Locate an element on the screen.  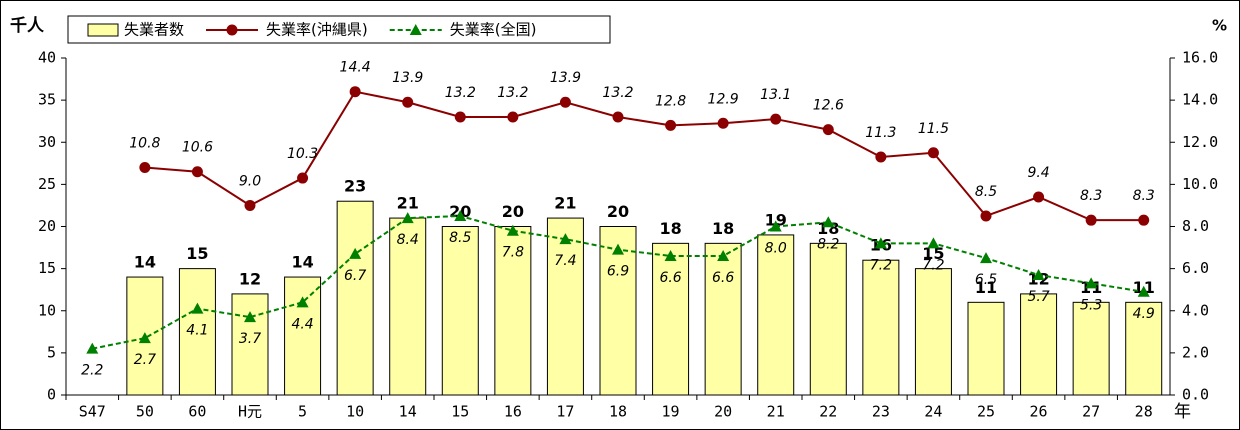
x-tick-label: 50 is located at coordinates (145, 412).